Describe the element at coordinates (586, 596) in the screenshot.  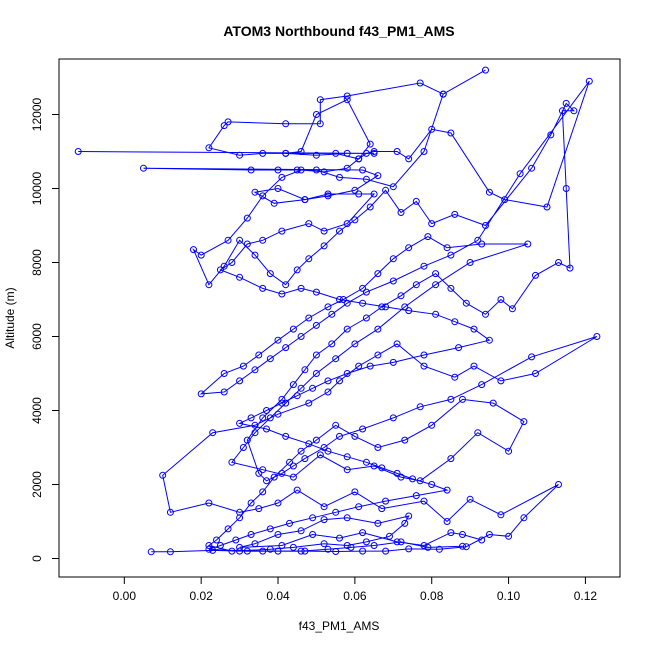
I see `x-tick-label: 0.12` at that location.